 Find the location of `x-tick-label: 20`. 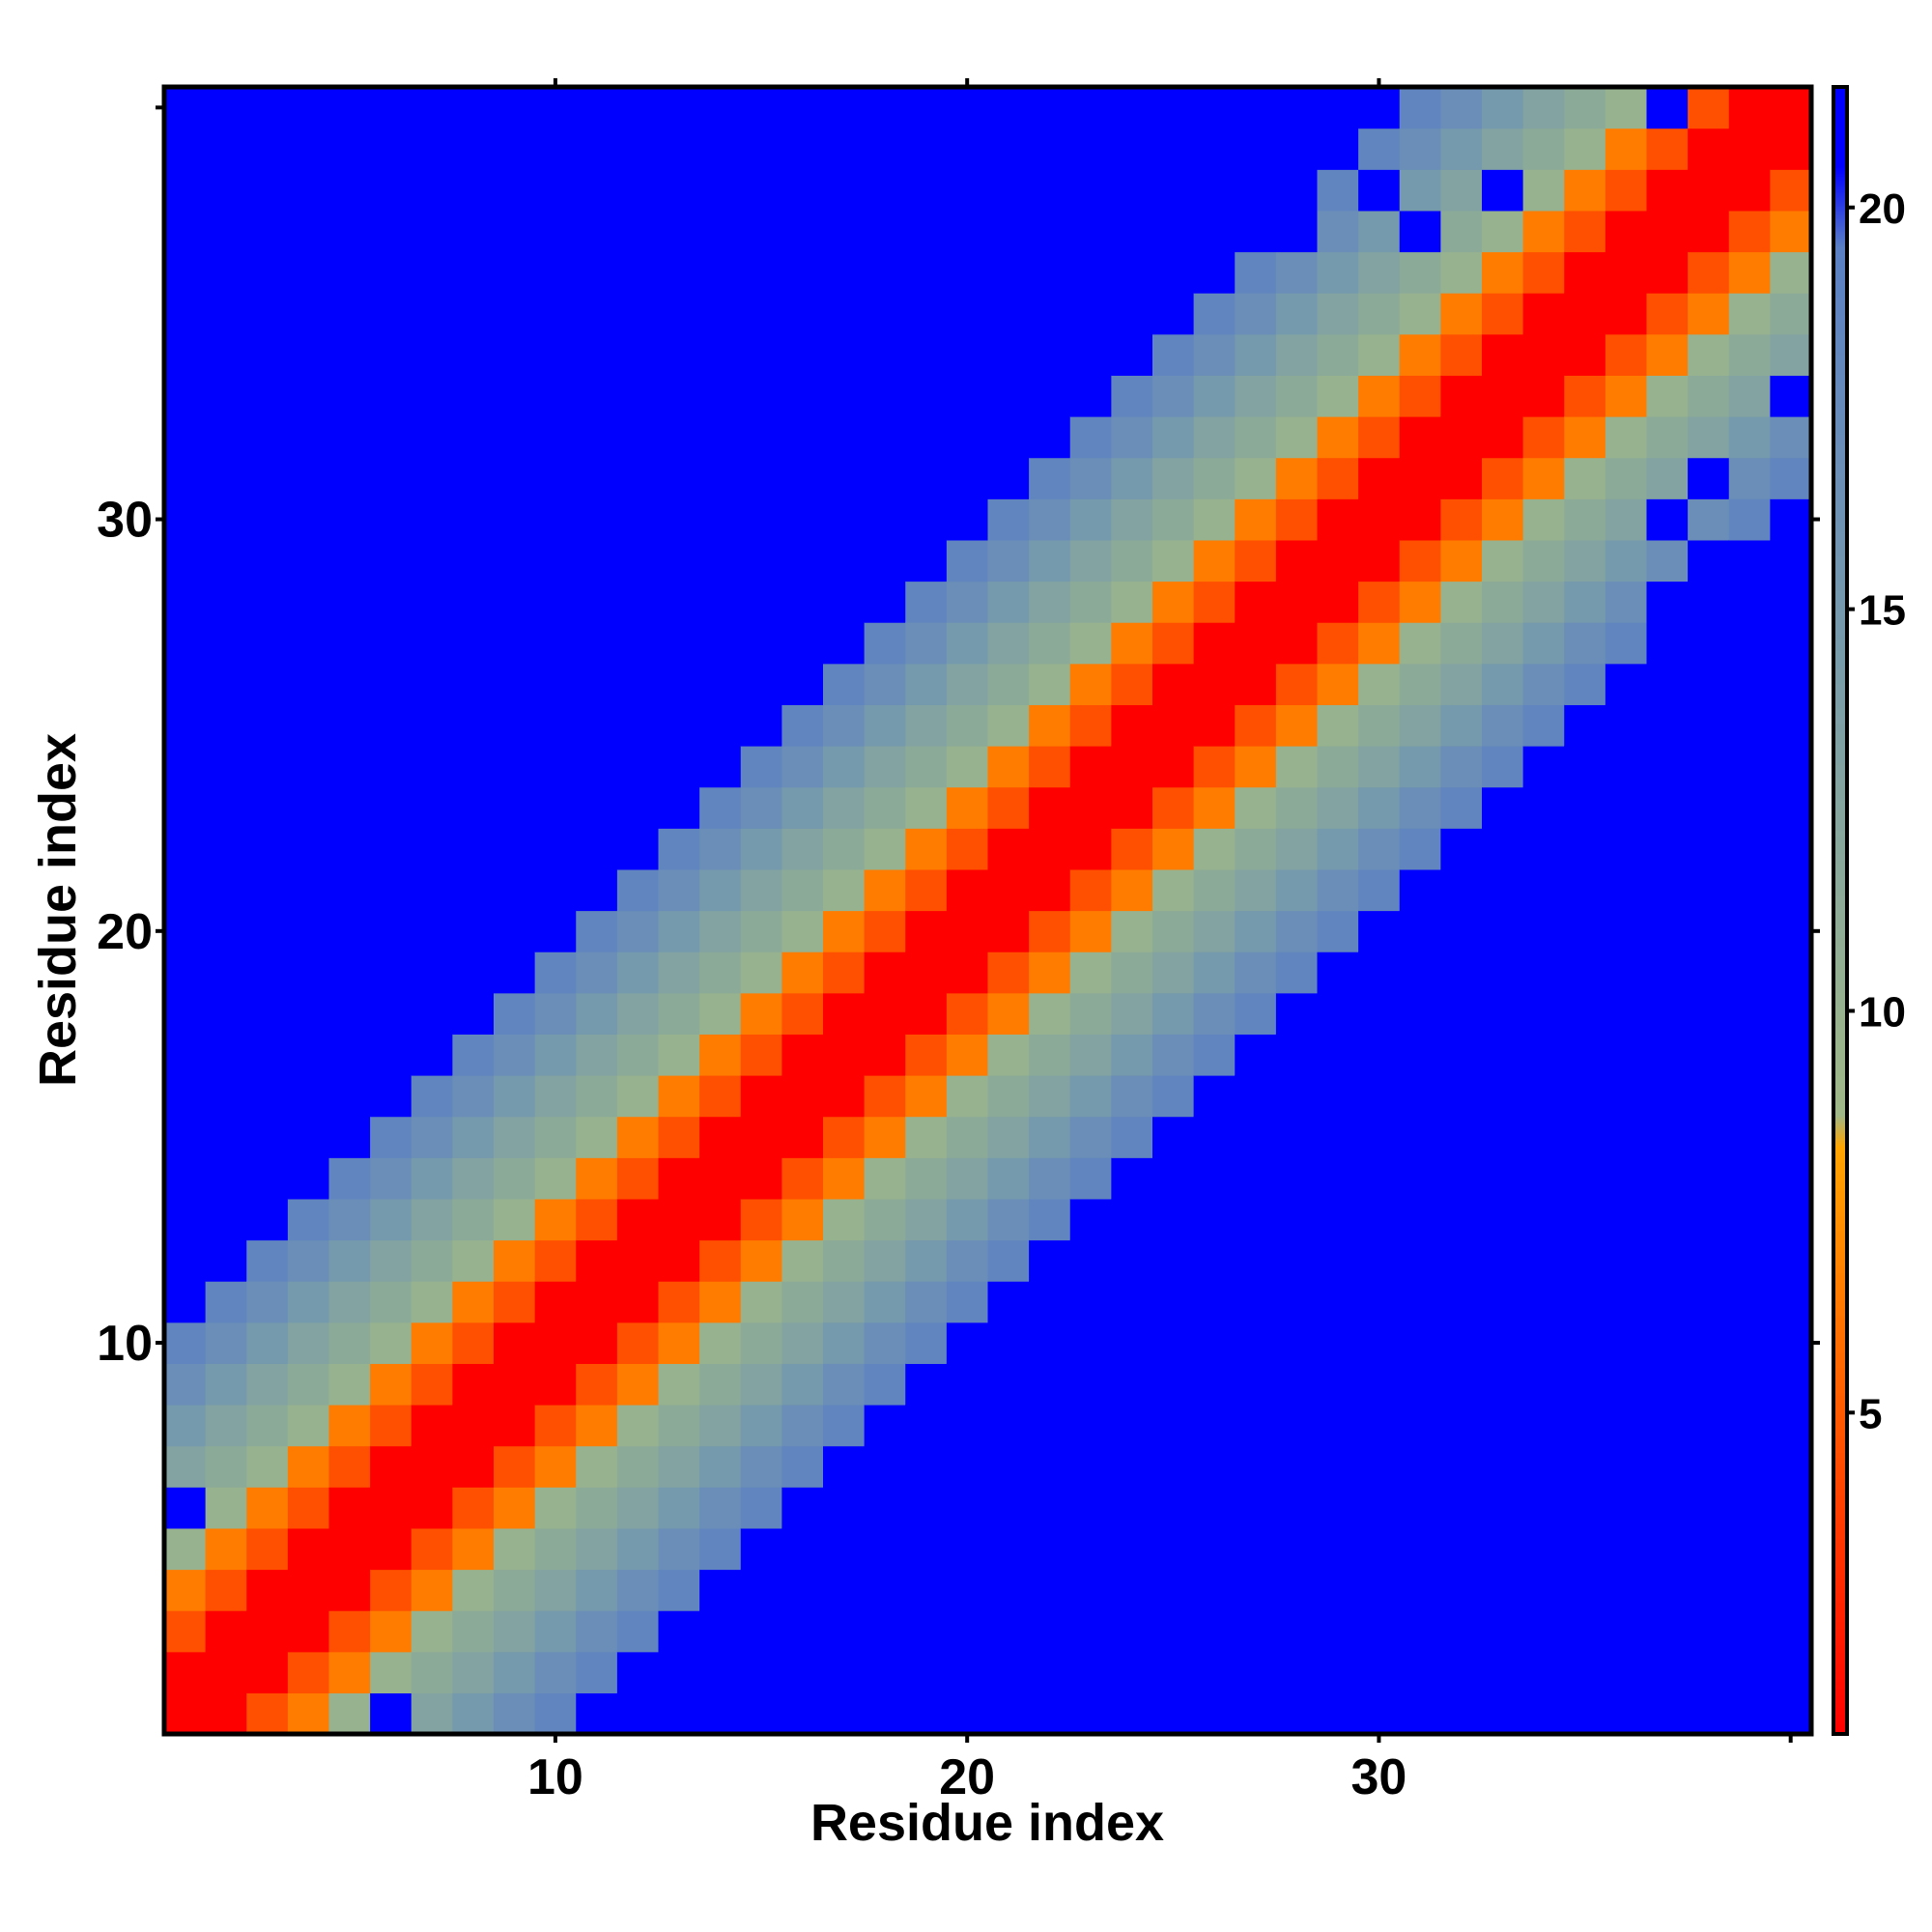

x-tick-label: 20 is located at coordinates (967, 1777).